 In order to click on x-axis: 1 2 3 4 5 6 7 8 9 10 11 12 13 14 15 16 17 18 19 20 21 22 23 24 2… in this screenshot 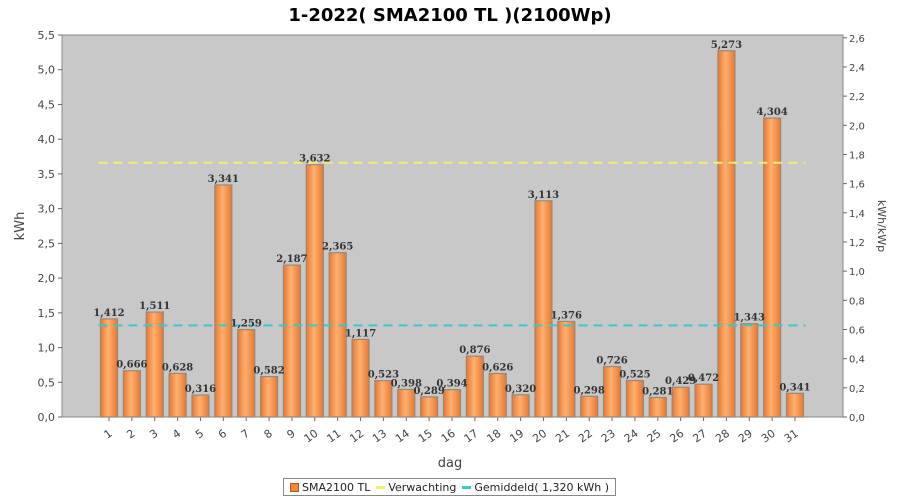, I will do `click(451, 431)`.